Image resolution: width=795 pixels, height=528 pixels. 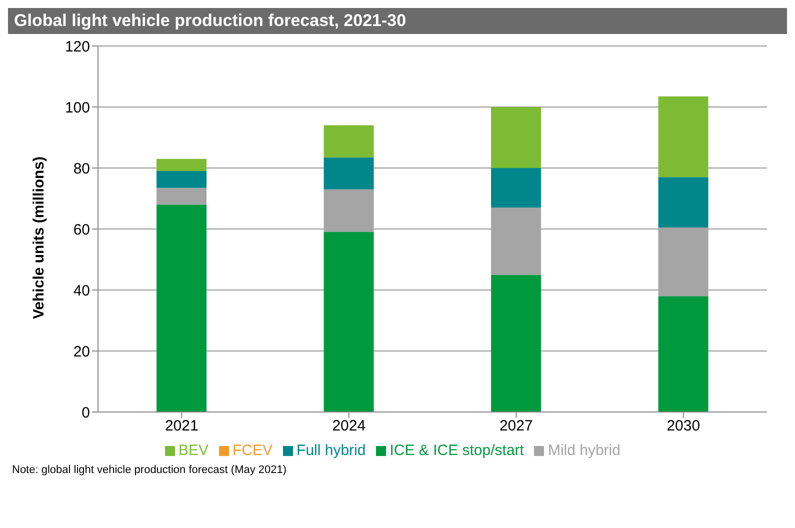 What do you see at coordinates (181, 426) in the screenshot?
I see `x-tick-label: 2021` at bounding box center [181, 426].